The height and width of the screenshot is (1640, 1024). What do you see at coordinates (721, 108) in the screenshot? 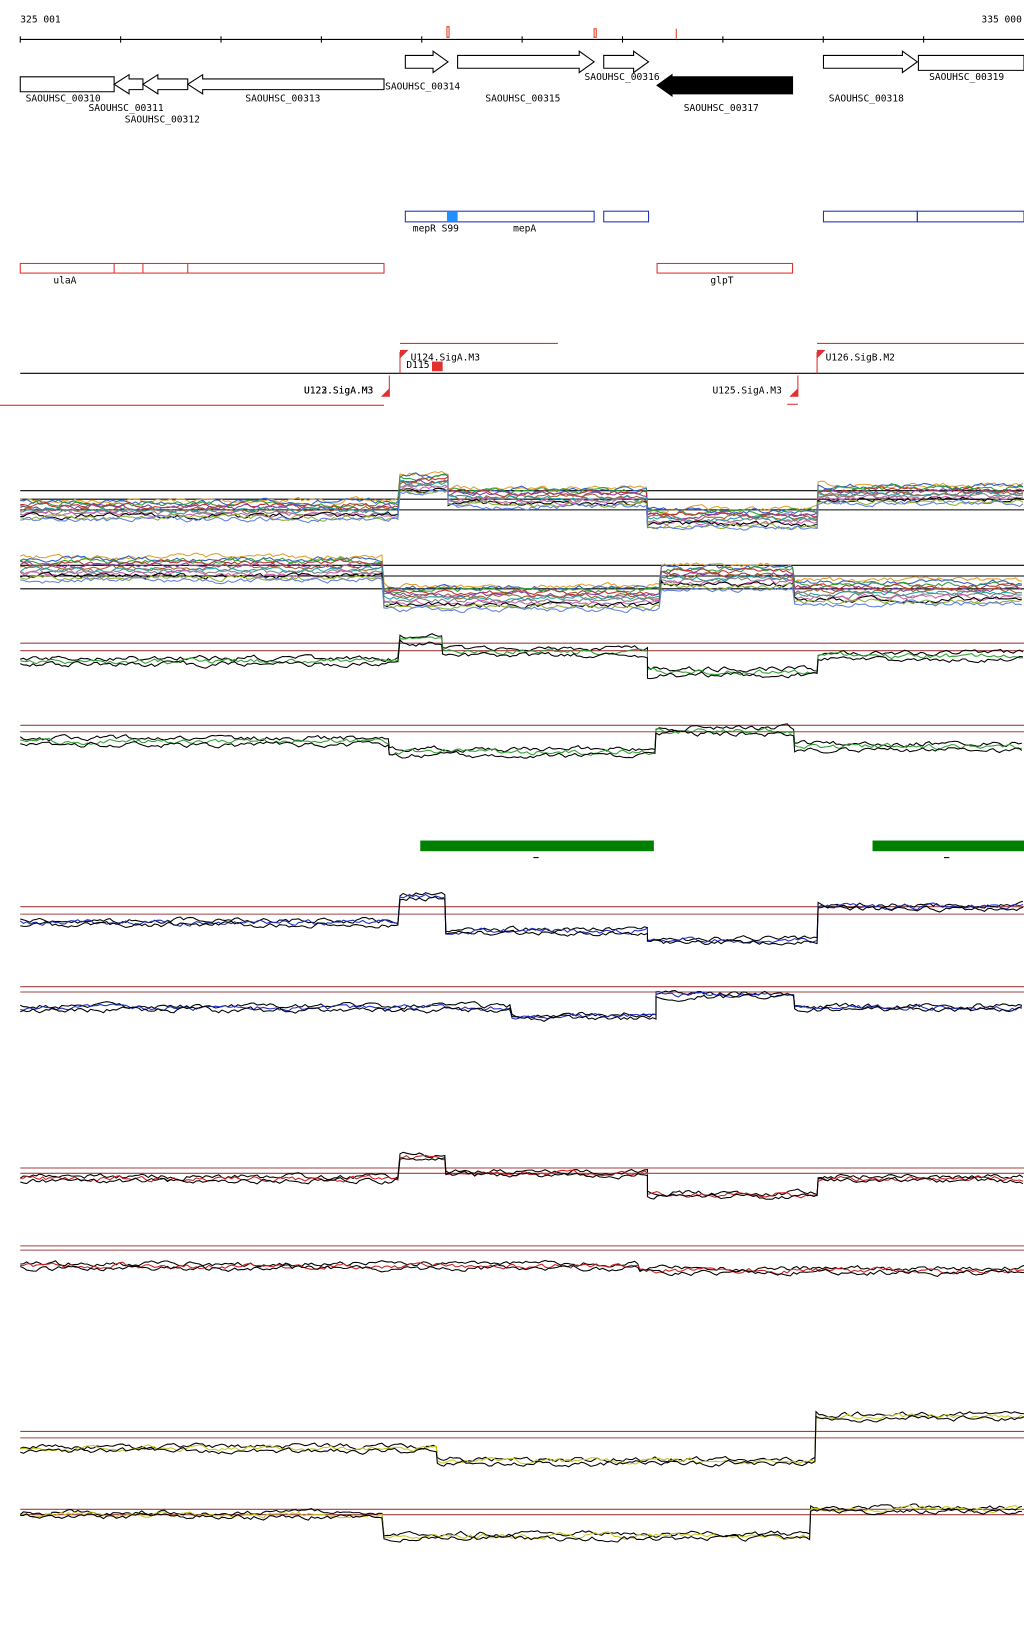
I see `gene-label: SAOUHSC_00317` at bounding box center [721, 108].